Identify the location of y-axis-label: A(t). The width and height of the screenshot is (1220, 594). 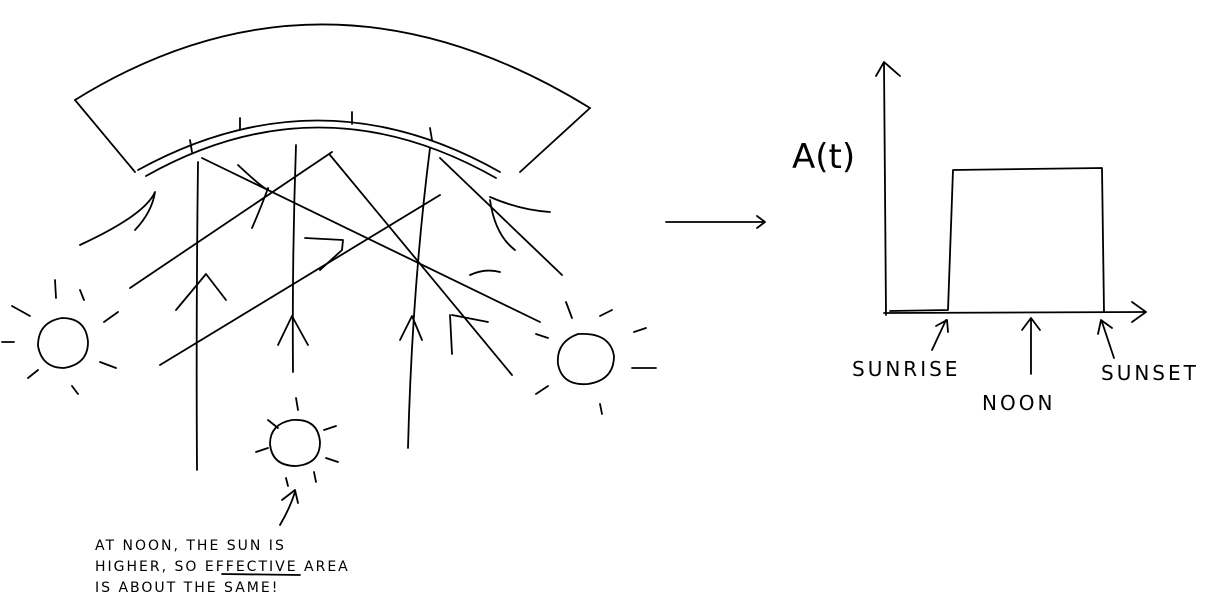
(823, 157).